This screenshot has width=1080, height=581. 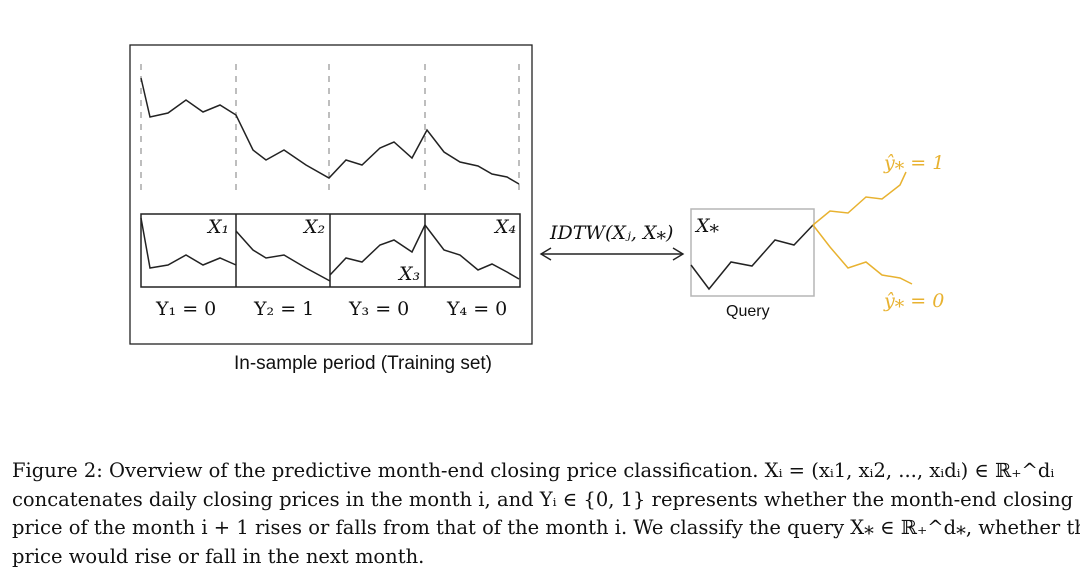 I want to click on target-label-y4: Y₄ = 0, so click(x=476, y=309).